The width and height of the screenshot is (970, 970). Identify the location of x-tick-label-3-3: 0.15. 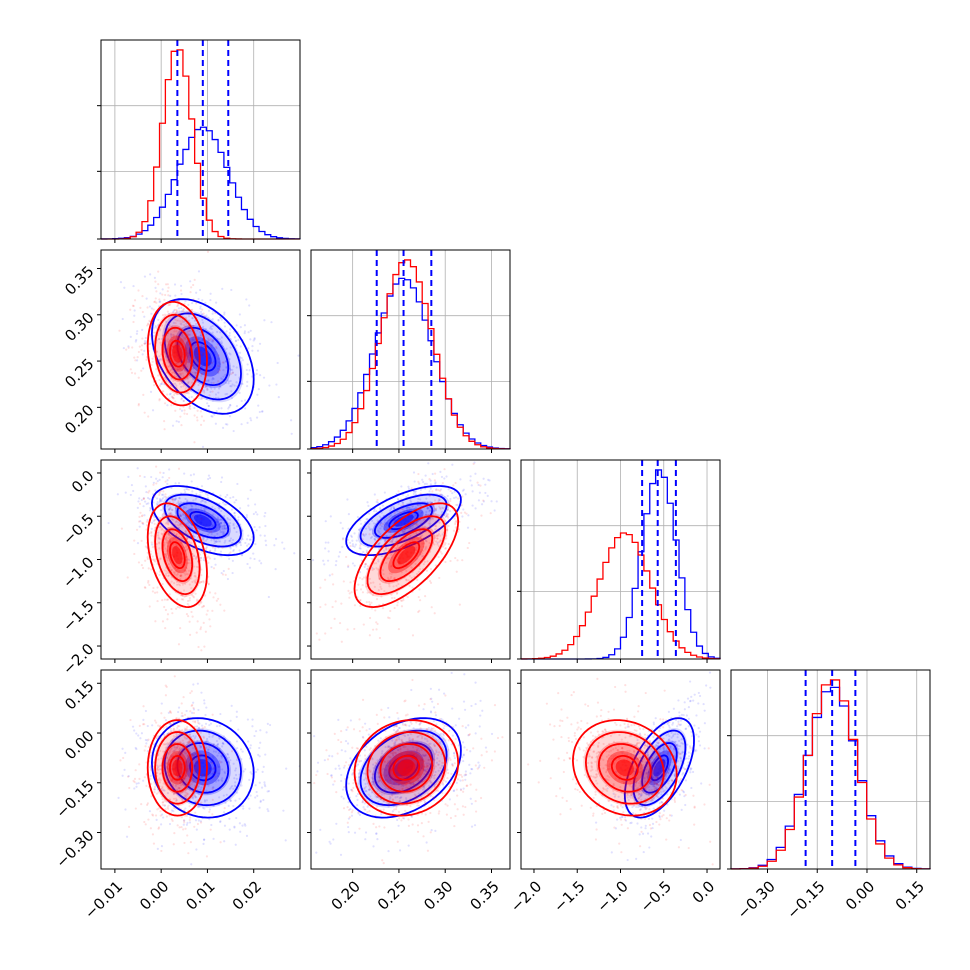
(910, 895).